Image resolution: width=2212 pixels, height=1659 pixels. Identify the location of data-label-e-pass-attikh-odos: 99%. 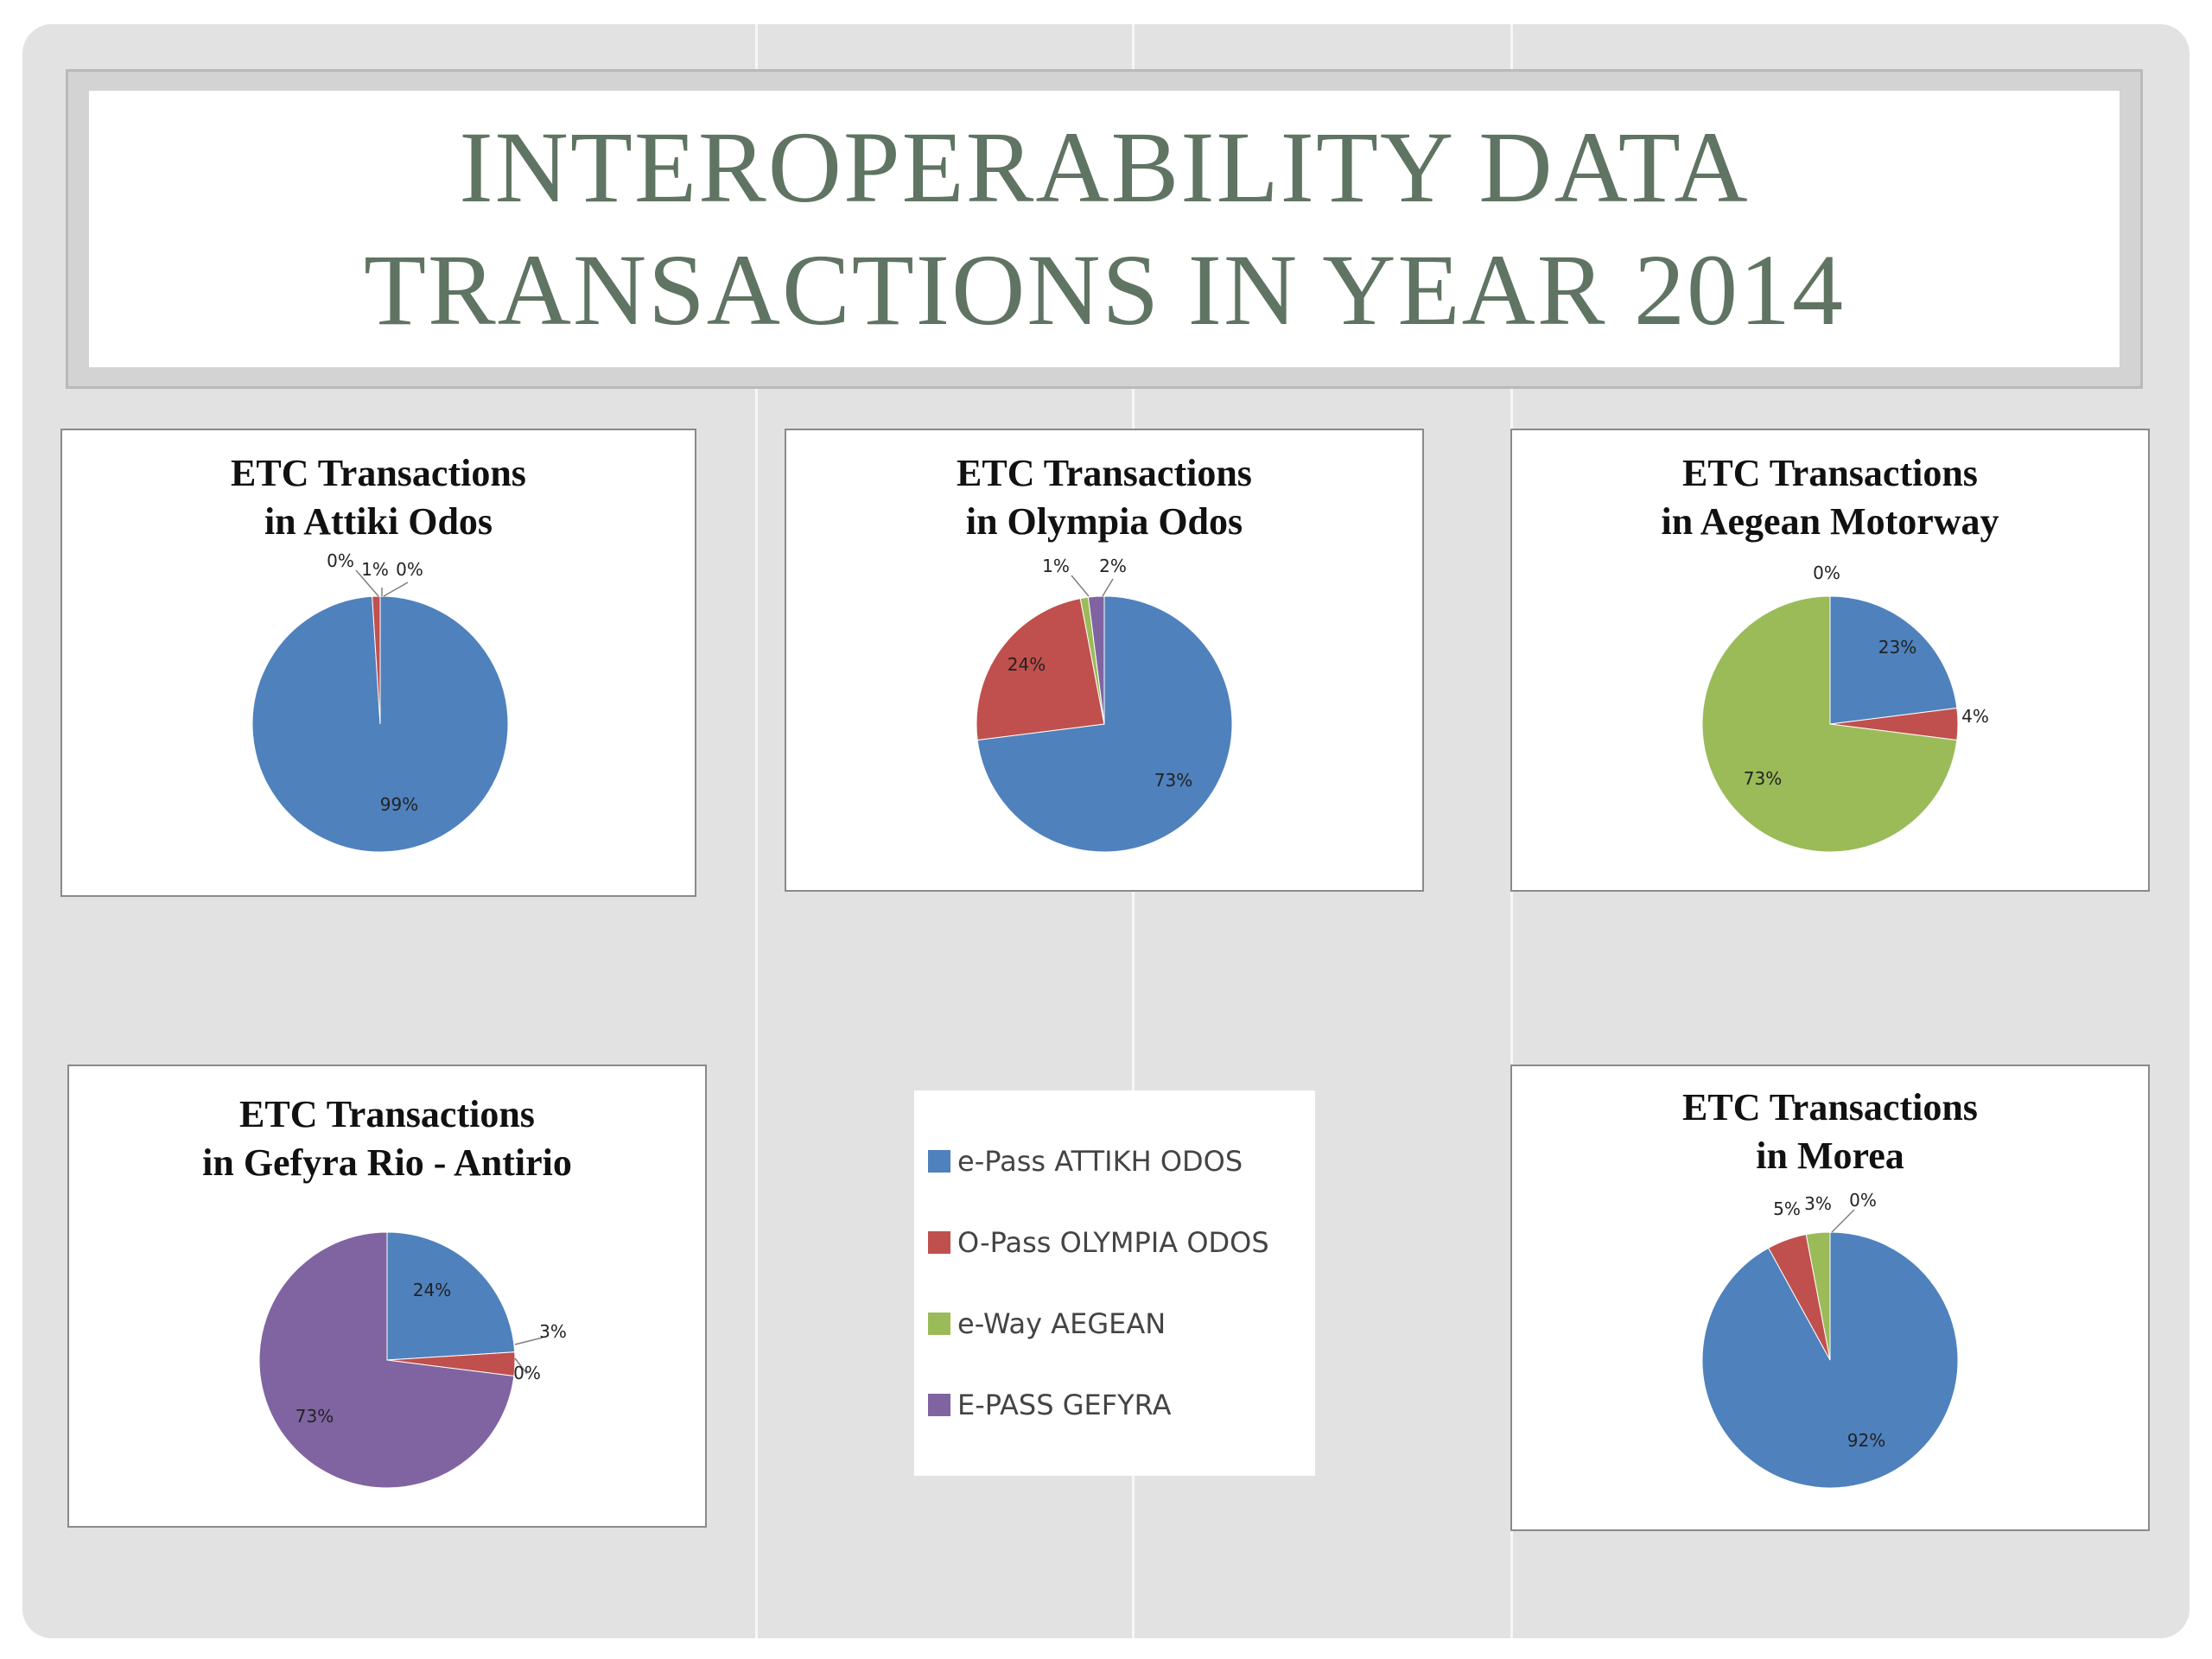
(399, 804).